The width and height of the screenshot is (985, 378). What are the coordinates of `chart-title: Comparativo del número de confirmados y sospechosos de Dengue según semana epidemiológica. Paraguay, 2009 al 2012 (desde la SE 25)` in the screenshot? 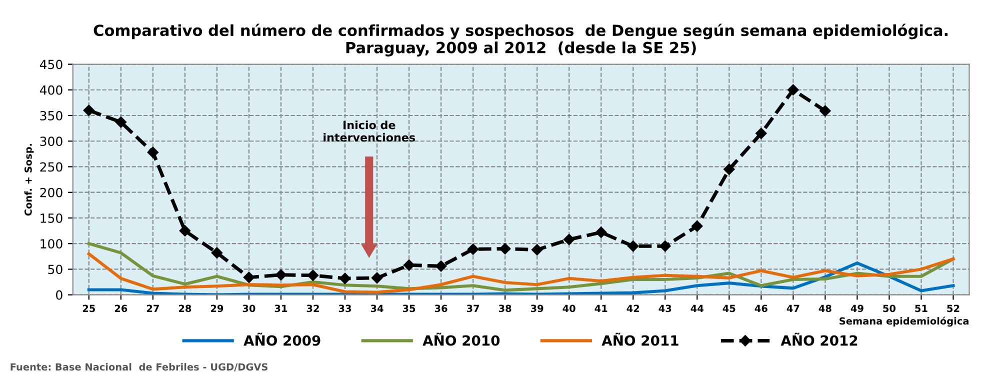 It's located at (521, 40).